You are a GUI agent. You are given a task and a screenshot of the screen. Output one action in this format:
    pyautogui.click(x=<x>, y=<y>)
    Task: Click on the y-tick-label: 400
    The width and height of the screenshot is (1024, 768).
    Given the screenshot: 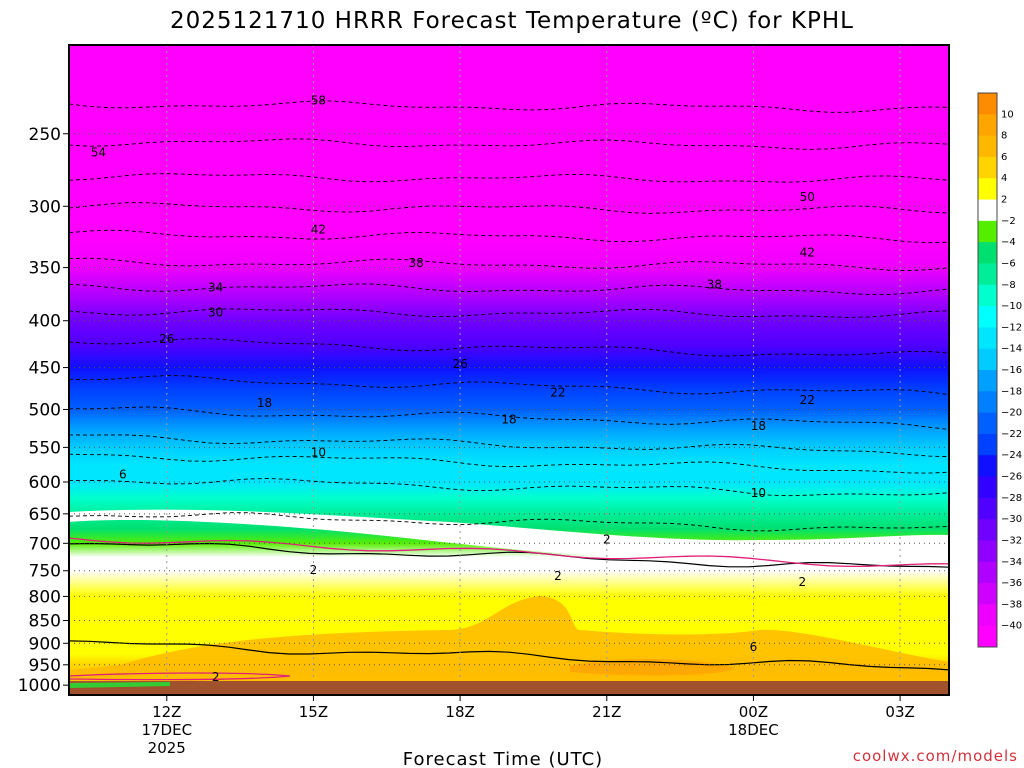 What is the action you would take?
    pyautogui.click(x=45, y=322)
    